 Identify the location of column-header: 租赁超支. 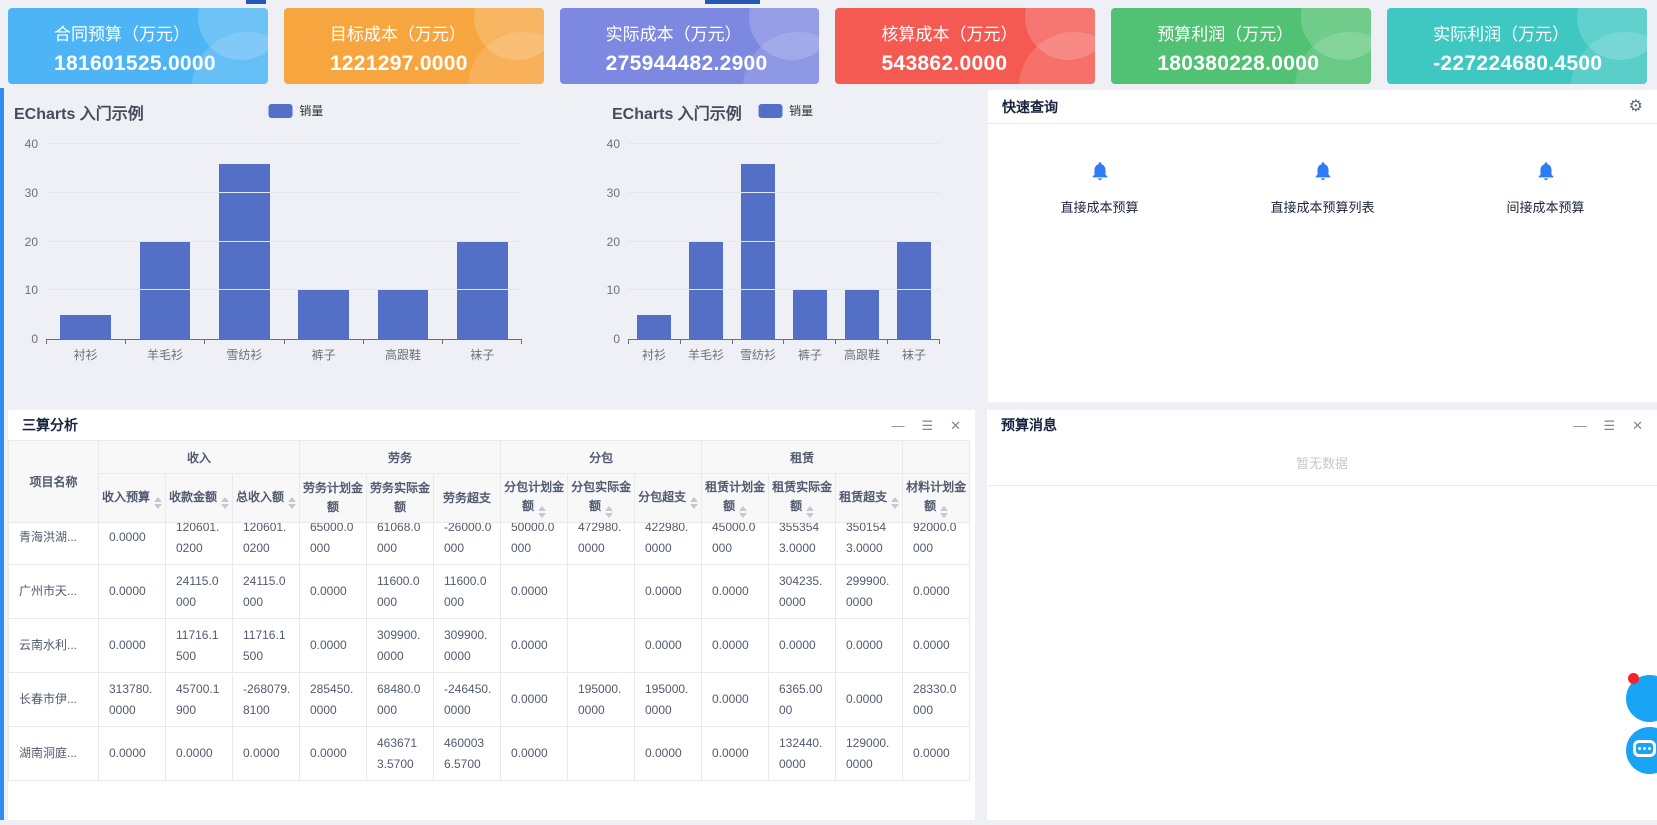
(869, 498).